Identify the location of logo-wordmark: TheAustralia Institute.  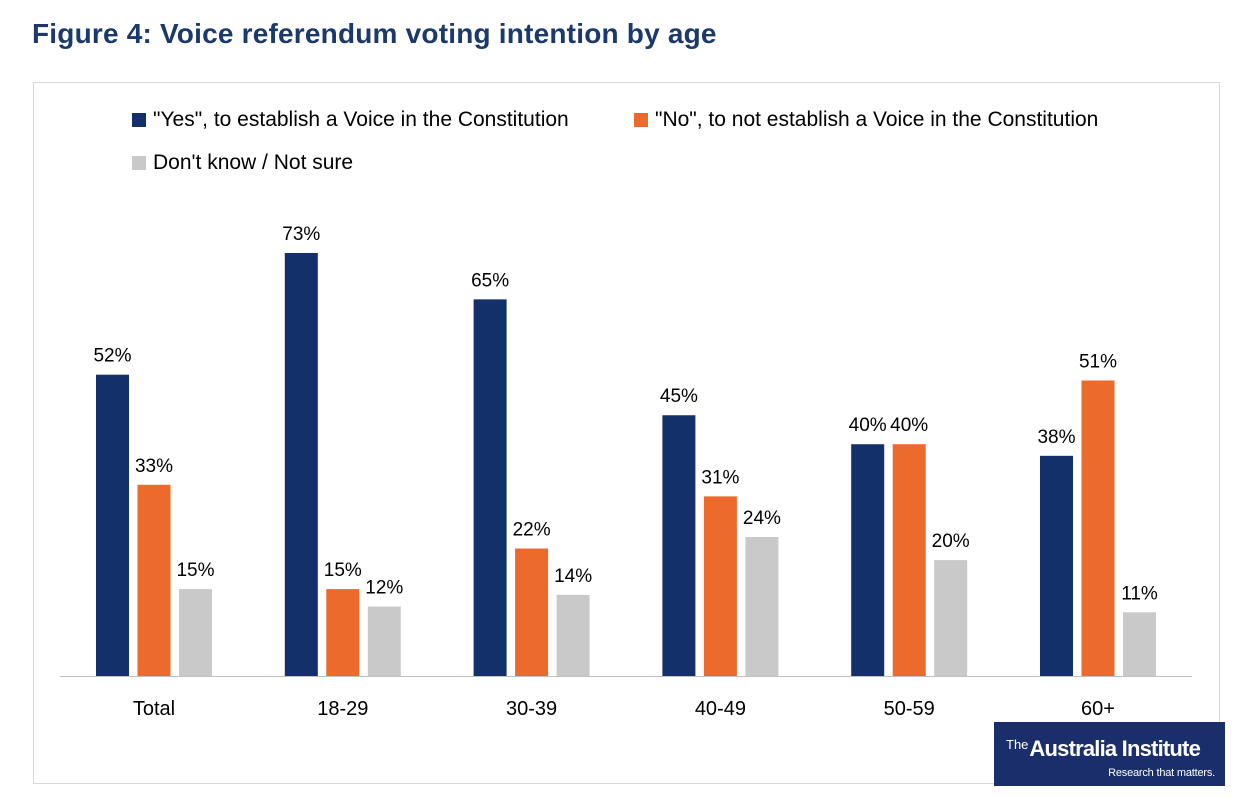
(1103, 749).